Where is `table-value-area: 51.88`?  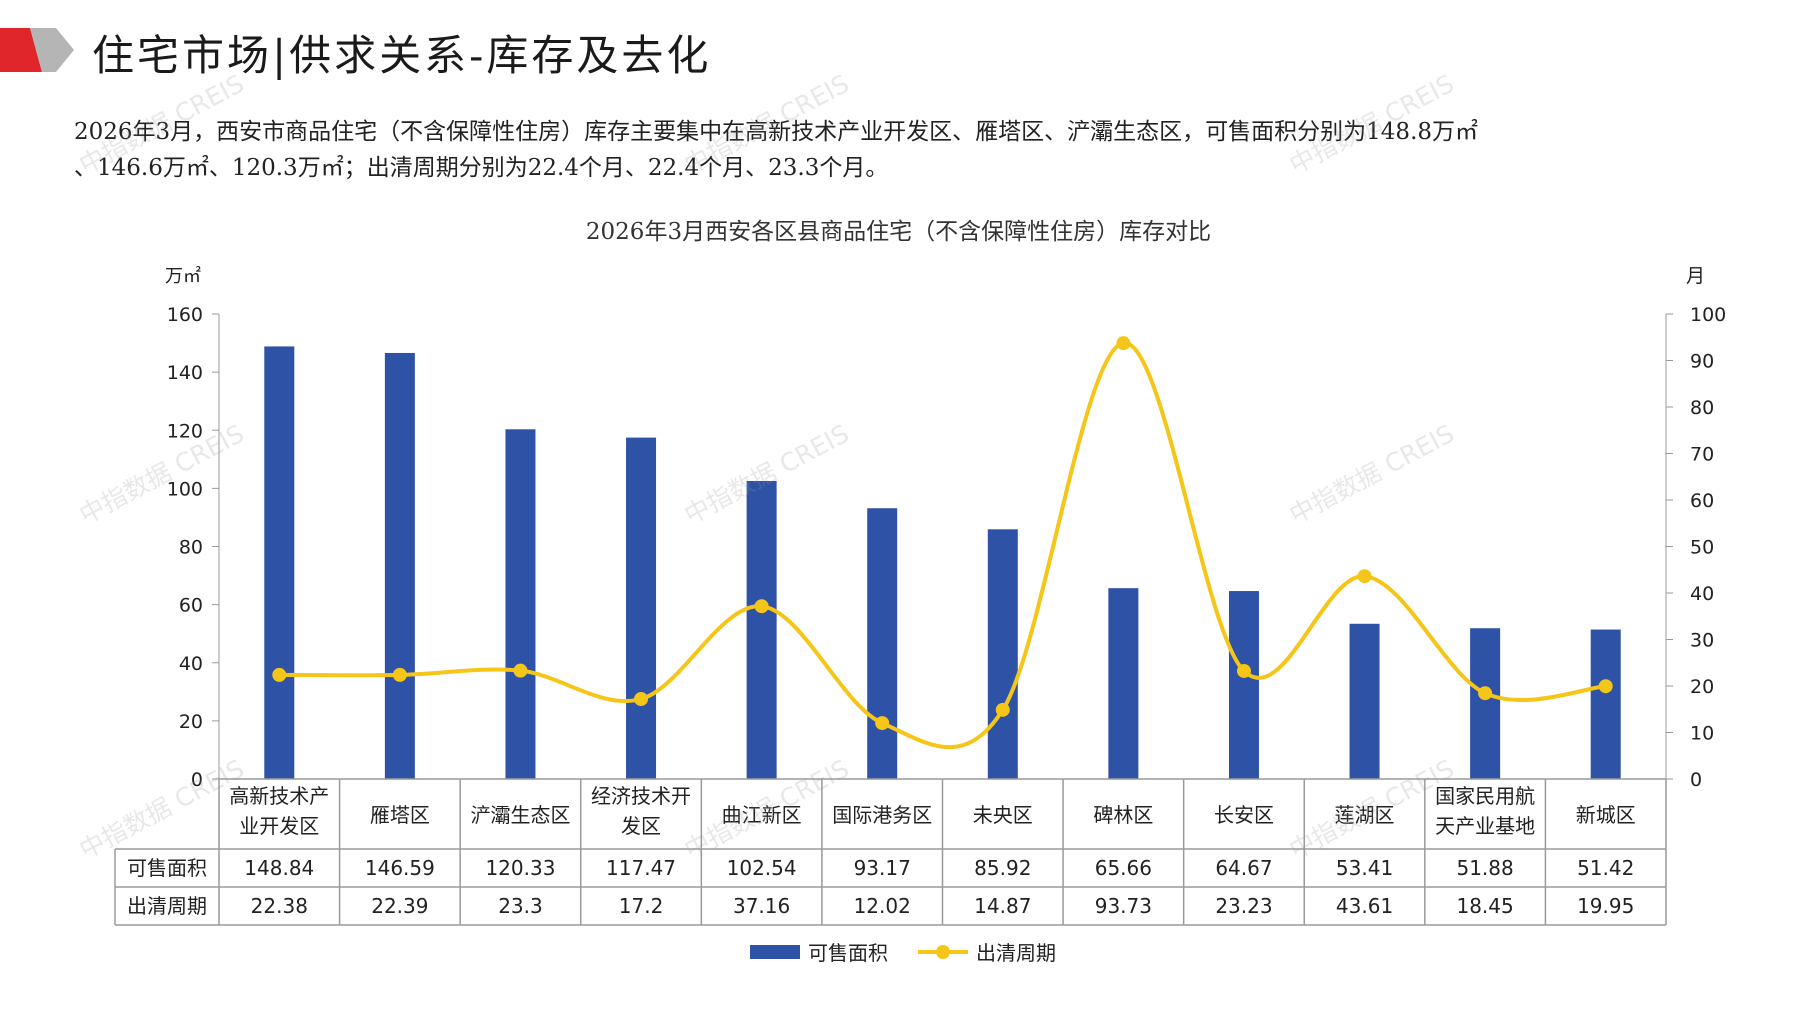 table-value-area: 51.88 is located at coordinates (1484, 868).